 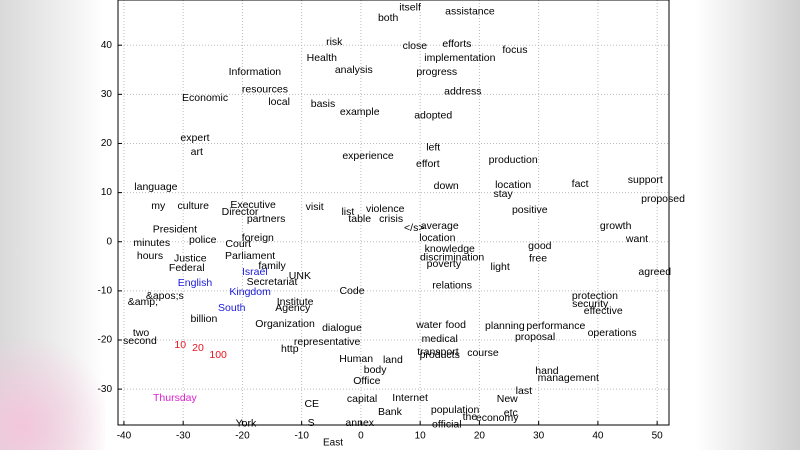 I want to click on word-point: </s>, so click(x=414, y=228).